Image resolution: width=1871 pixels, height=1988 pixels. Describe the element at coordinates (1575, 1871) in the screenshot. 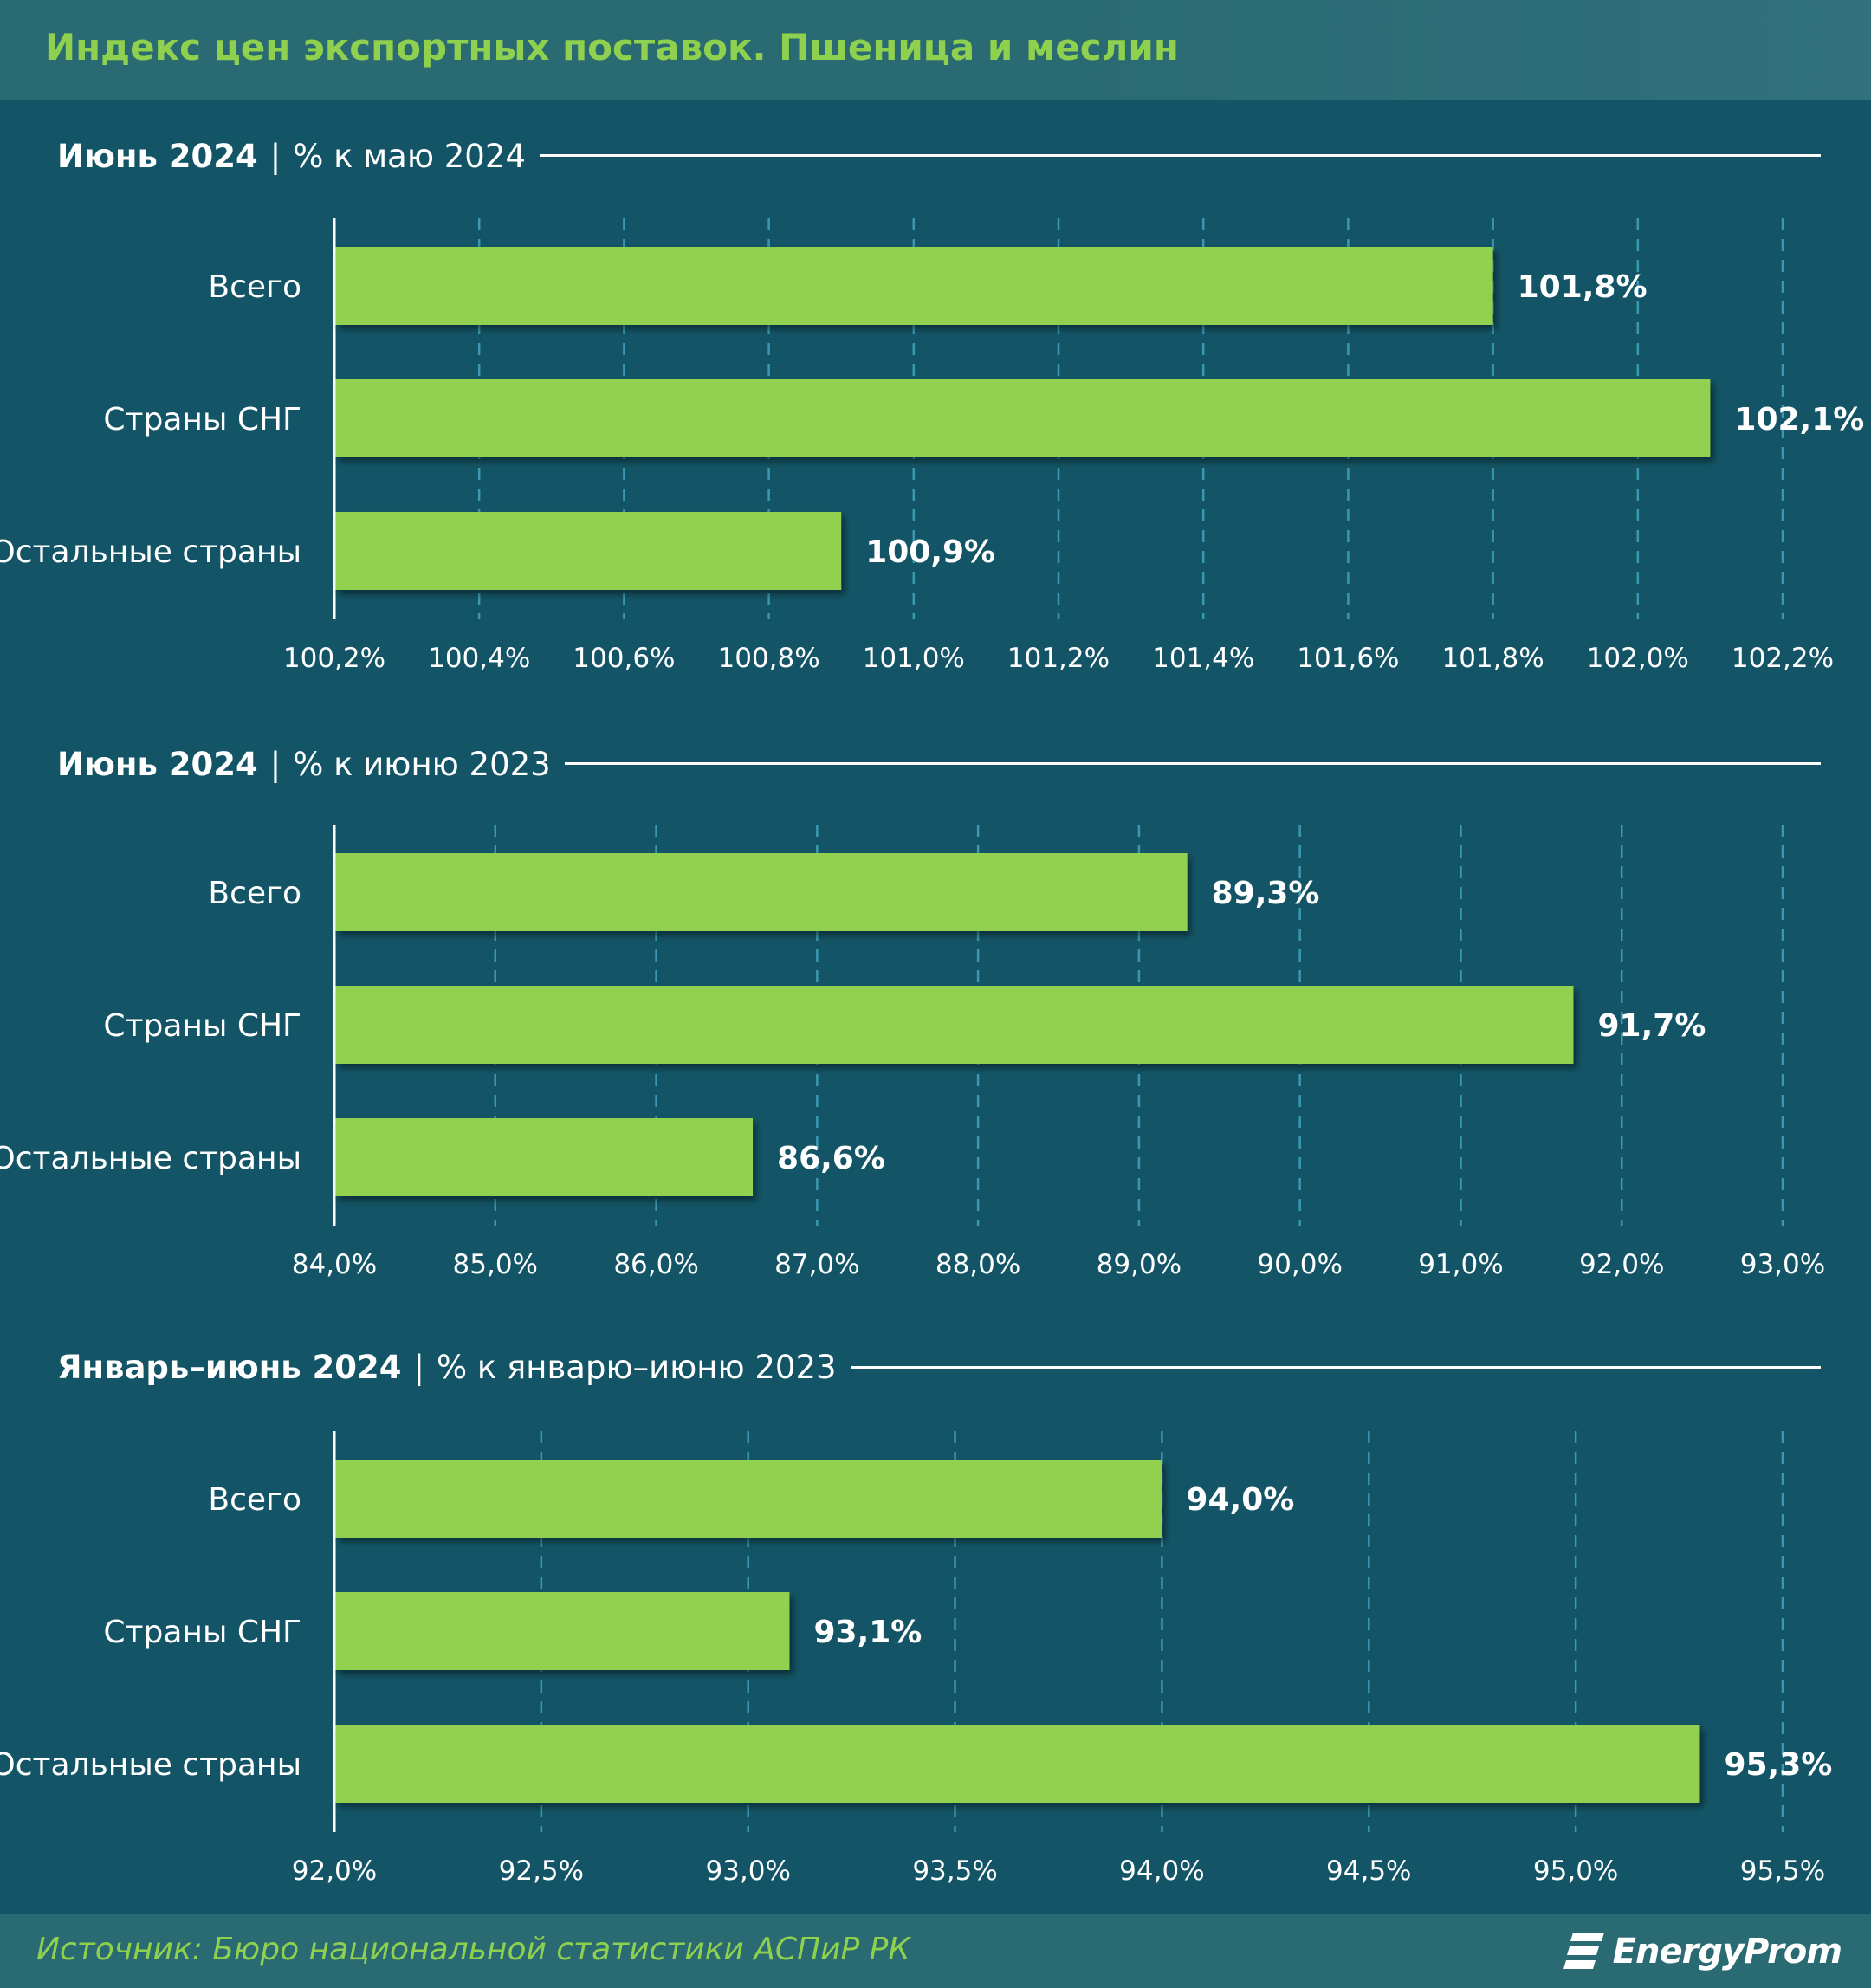

I see `x-tick-label: 95,0%` at that location.